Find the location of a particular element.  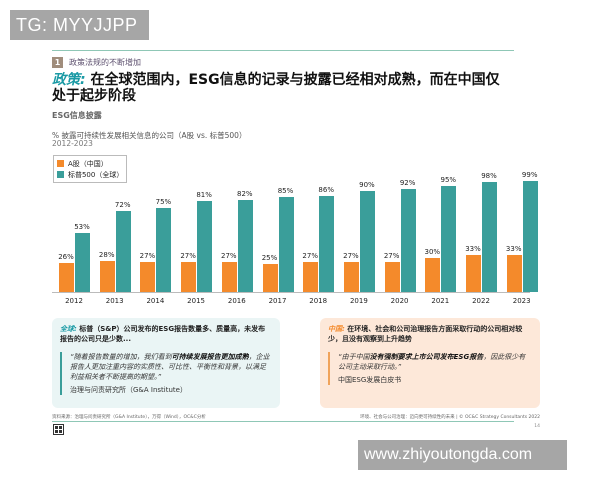

bar-value-label: 75% is located at coordinates (163, 202).